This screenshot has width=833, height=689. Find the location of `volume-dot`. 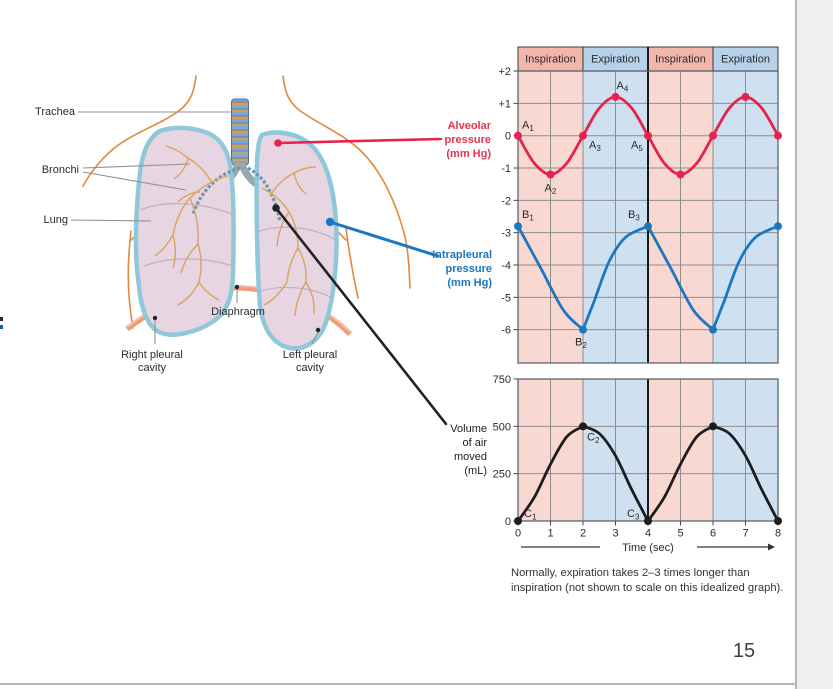

volume-dot is located at coordinates (276, 208).